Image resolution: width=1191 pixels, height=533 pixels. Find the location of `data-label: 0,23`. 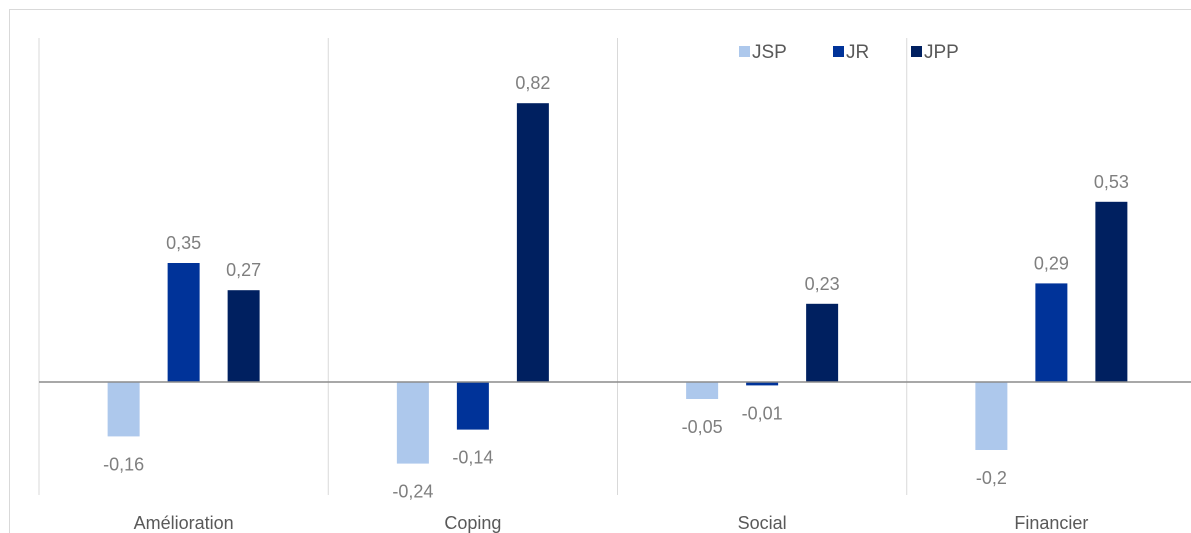

data-label: 0,23 is located at coordinates (822, 284).